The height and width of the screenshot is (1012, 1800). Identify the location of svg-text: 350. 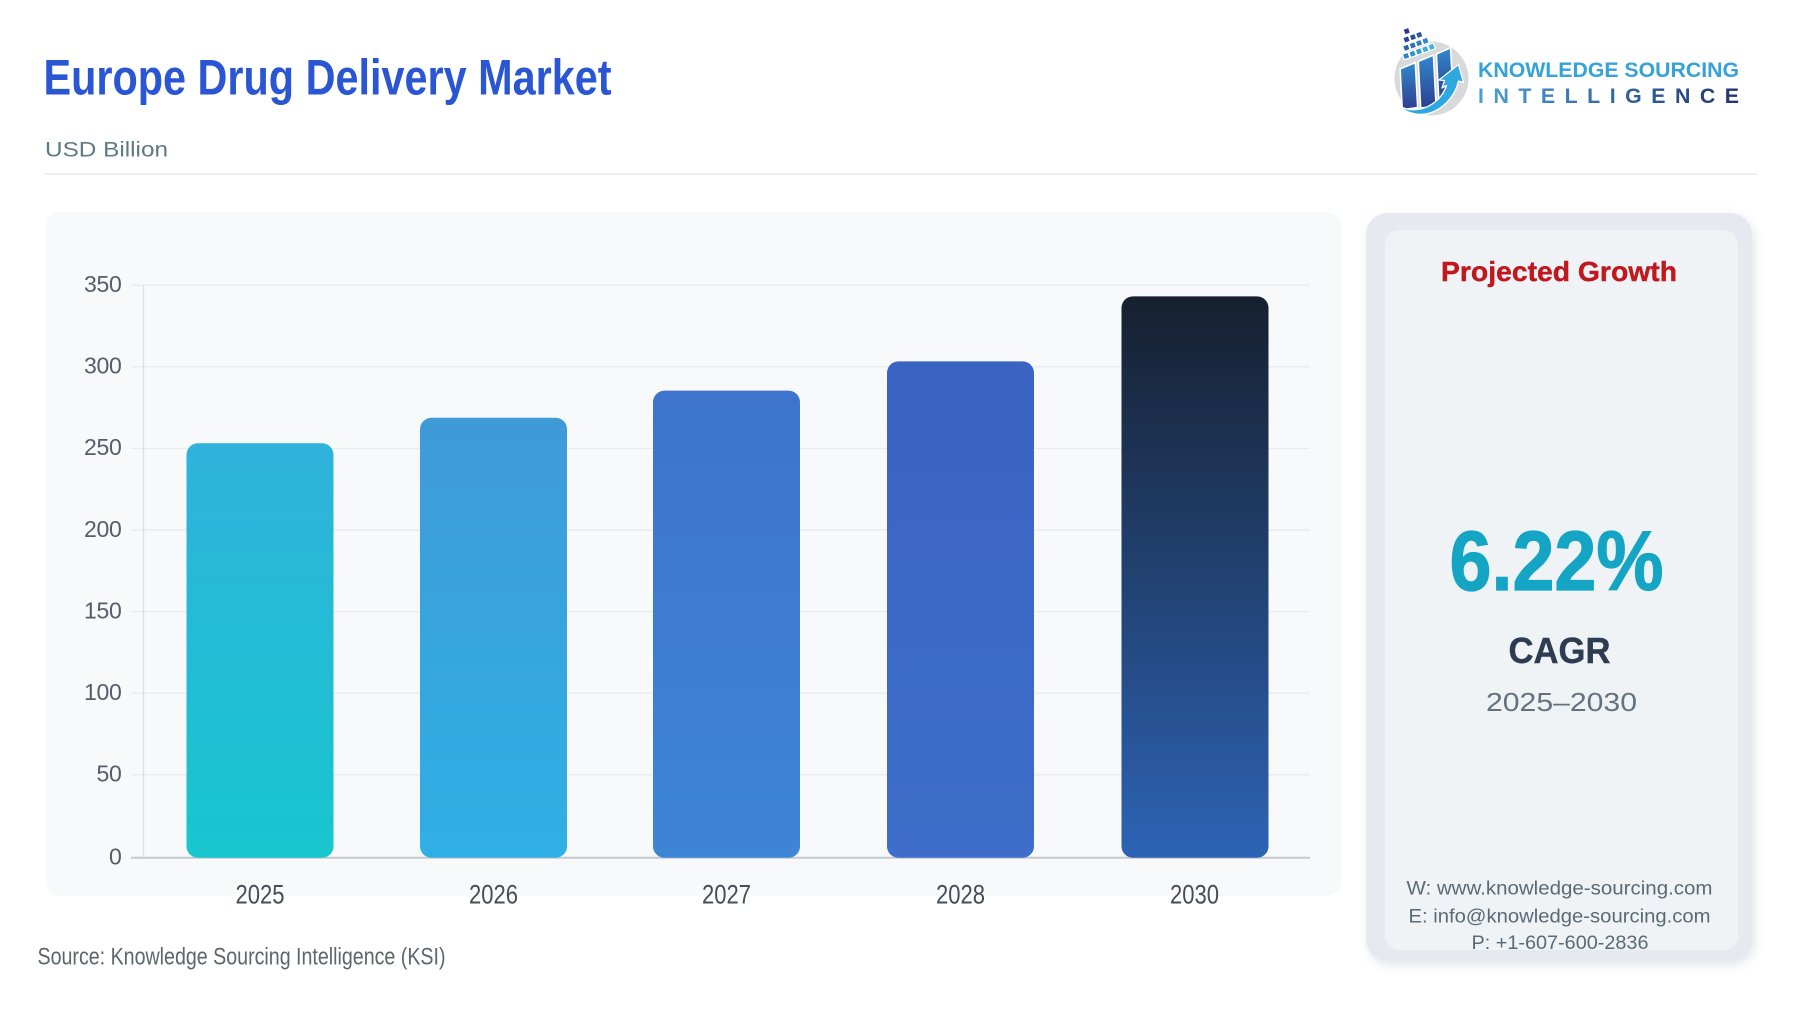
(102, 284).